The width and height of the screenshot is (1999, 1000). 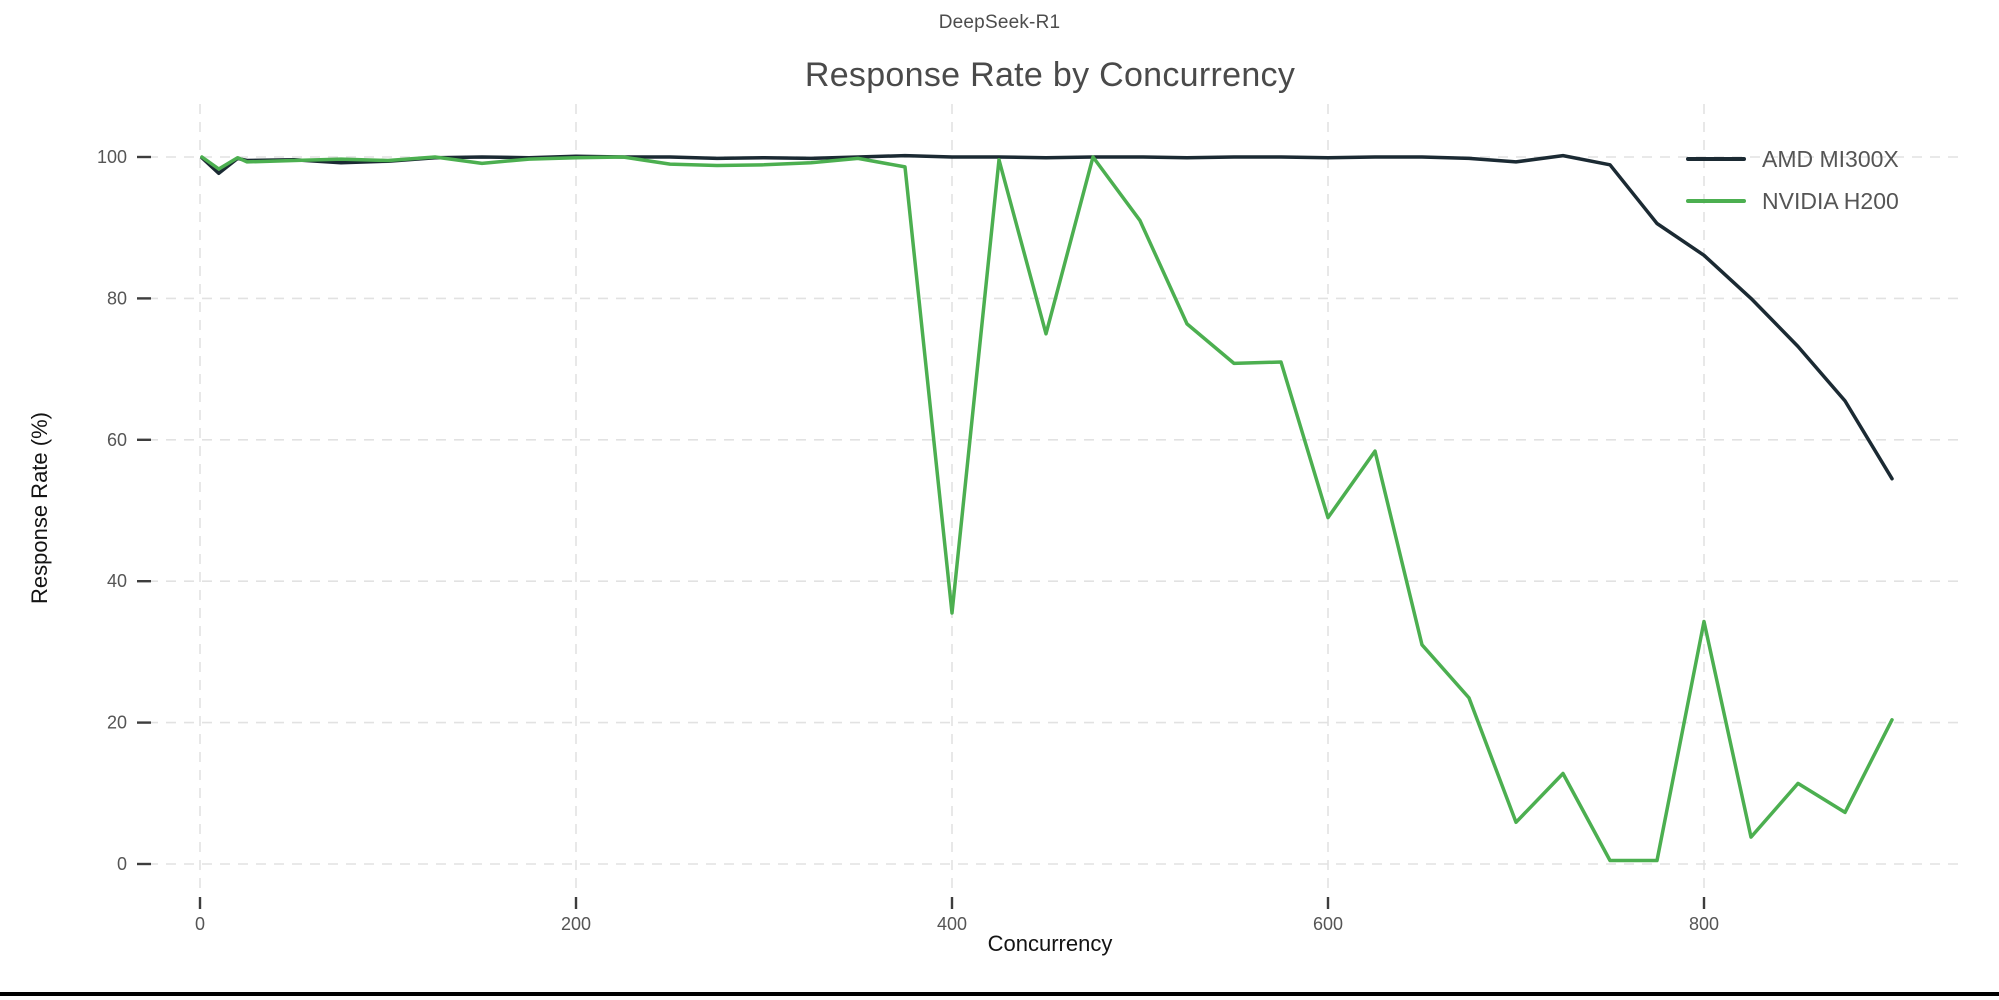 I want to click on legend-item-nvidia-h200: NVIDIA H200, so click(x=1792, y=201).